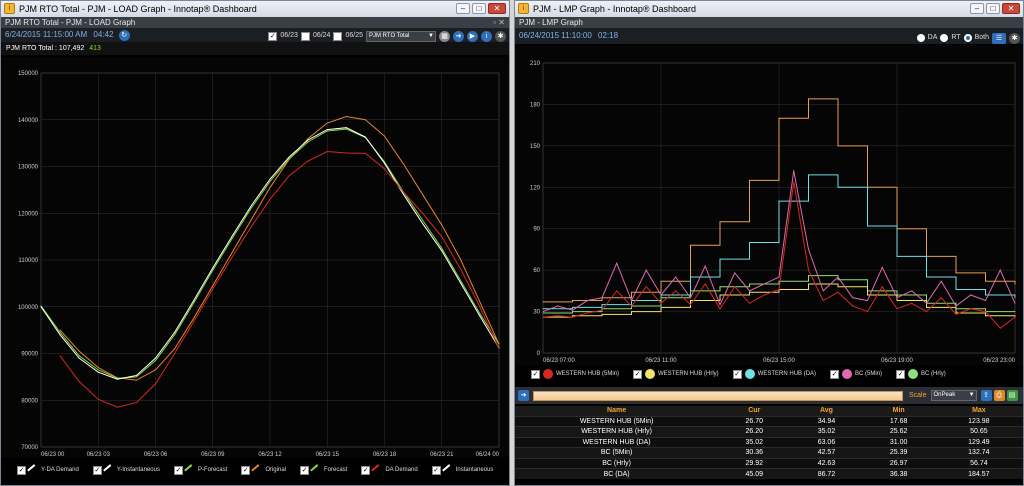  Describe the element at coordinates (124, 35) in the screenshot. I see `refresh-icon: ↻` at that location.